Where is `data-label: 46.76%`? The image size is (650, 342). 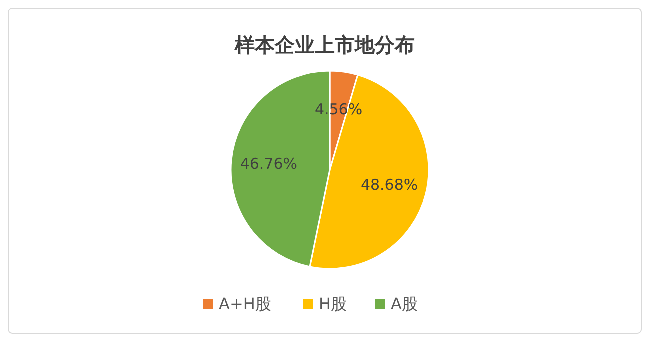
data-label: 46.76% is located at coordinates (269, 164).